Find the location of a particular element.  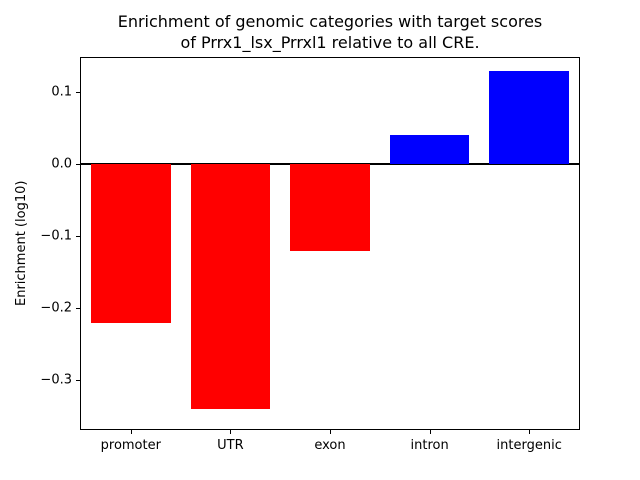

x-tick-label-intron: intron is located at coordinates (429, 445).